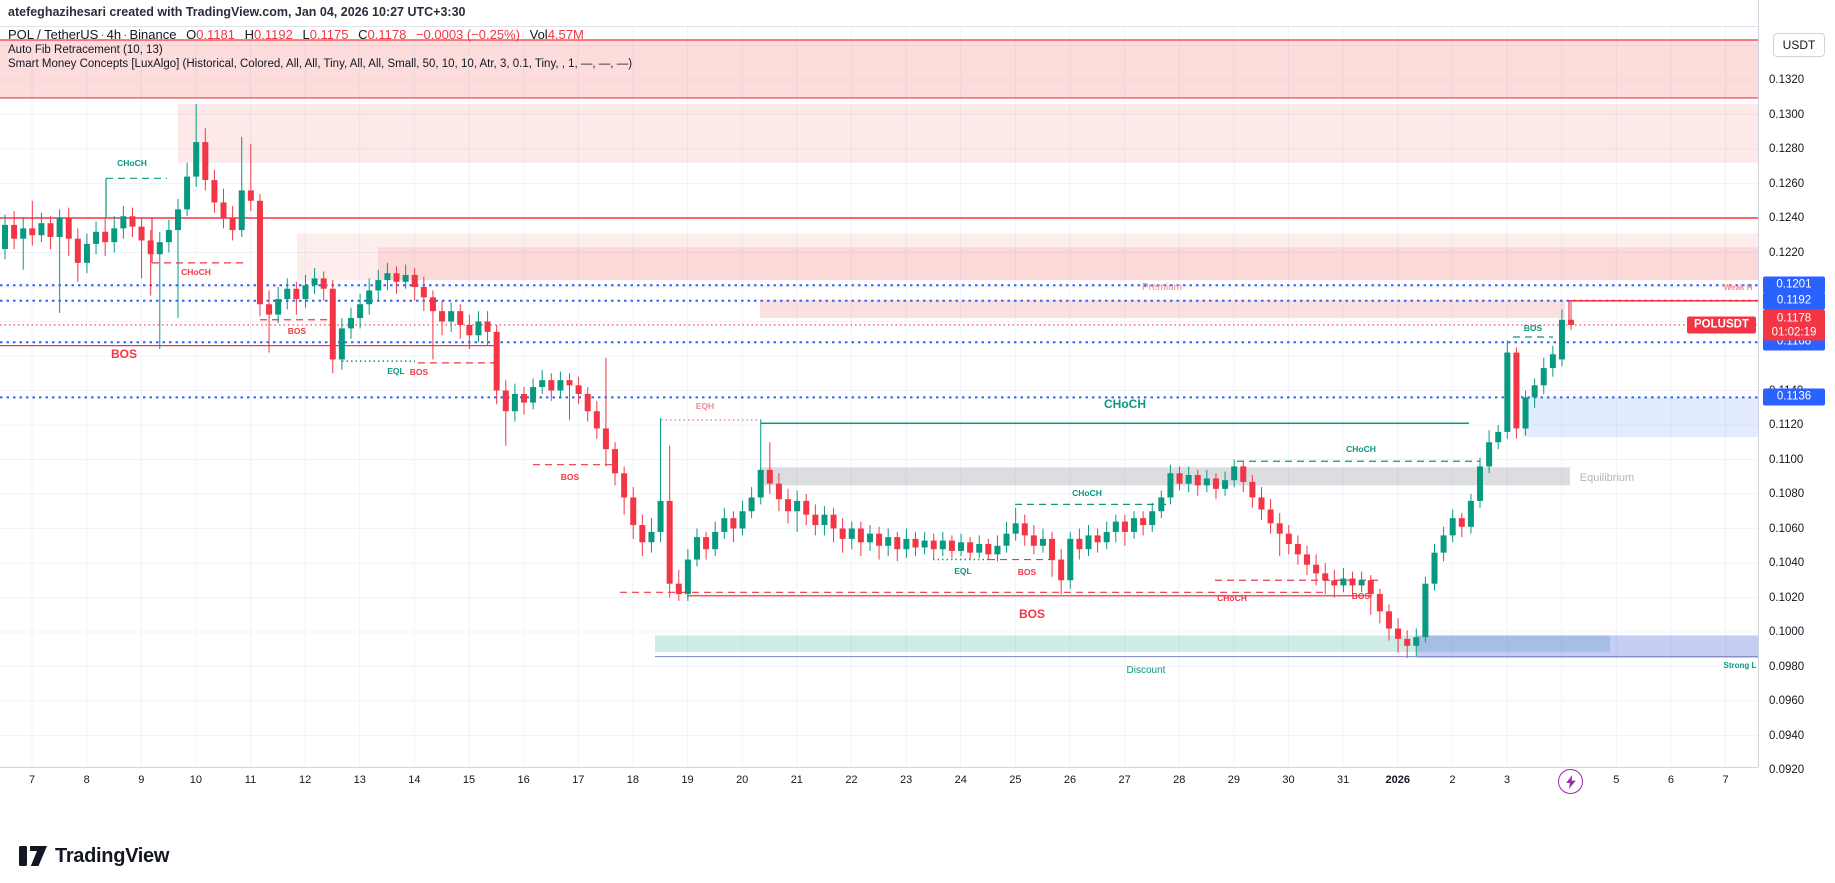 This screenshot has height=883, width=1835. I want to click on time-tick: 7, so click(1725, 780).